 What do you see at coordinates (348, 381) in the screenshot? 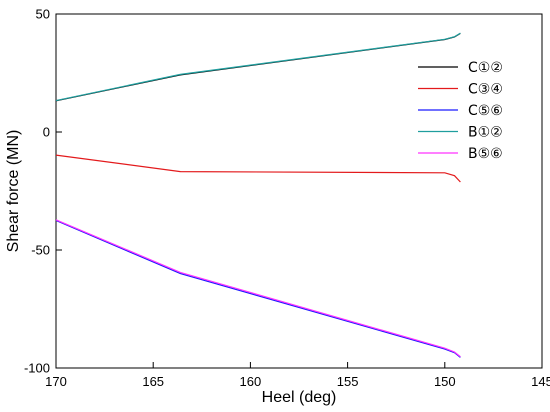
I see `x-tick-label: 155` at bounding box center [348, 381].